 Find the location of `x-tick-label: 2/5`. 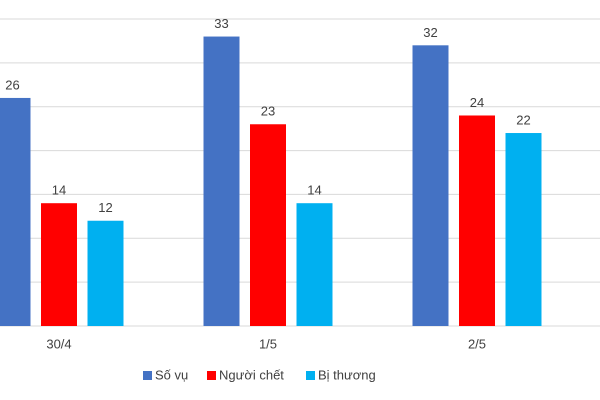

x-tick-label: 2/5 is located at coordinates (477, 343).